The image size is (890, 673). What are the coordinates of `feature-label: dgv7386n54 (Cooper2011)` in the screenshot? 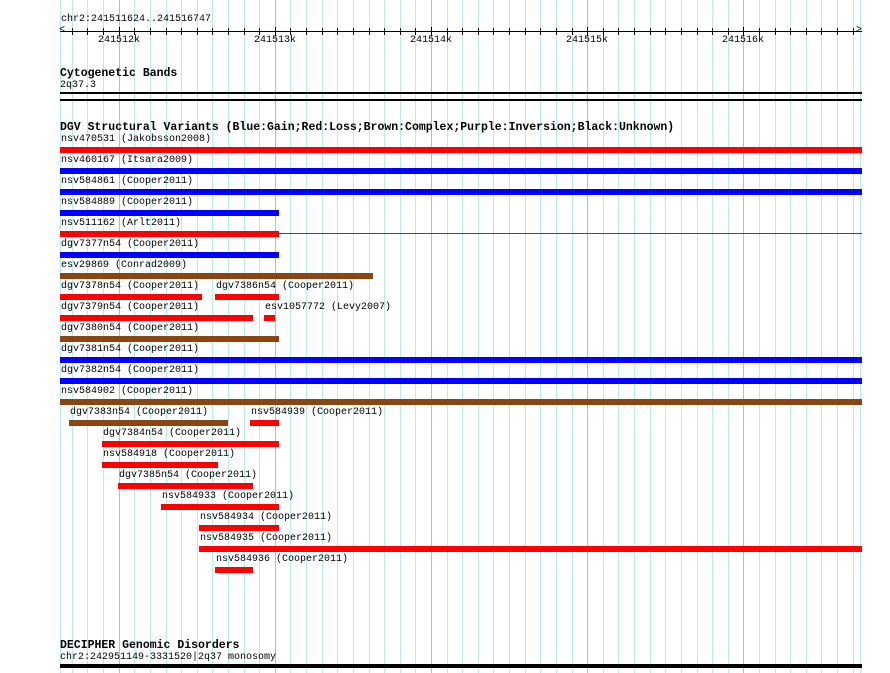 It's located at (285, 286).